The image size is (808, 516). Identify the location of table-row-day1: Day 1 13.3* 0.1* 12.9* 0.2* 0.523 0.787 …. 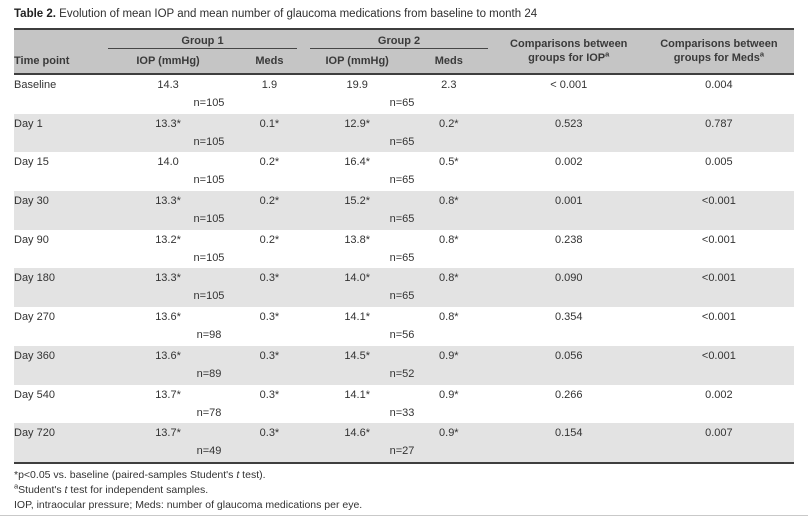
(404, 133).